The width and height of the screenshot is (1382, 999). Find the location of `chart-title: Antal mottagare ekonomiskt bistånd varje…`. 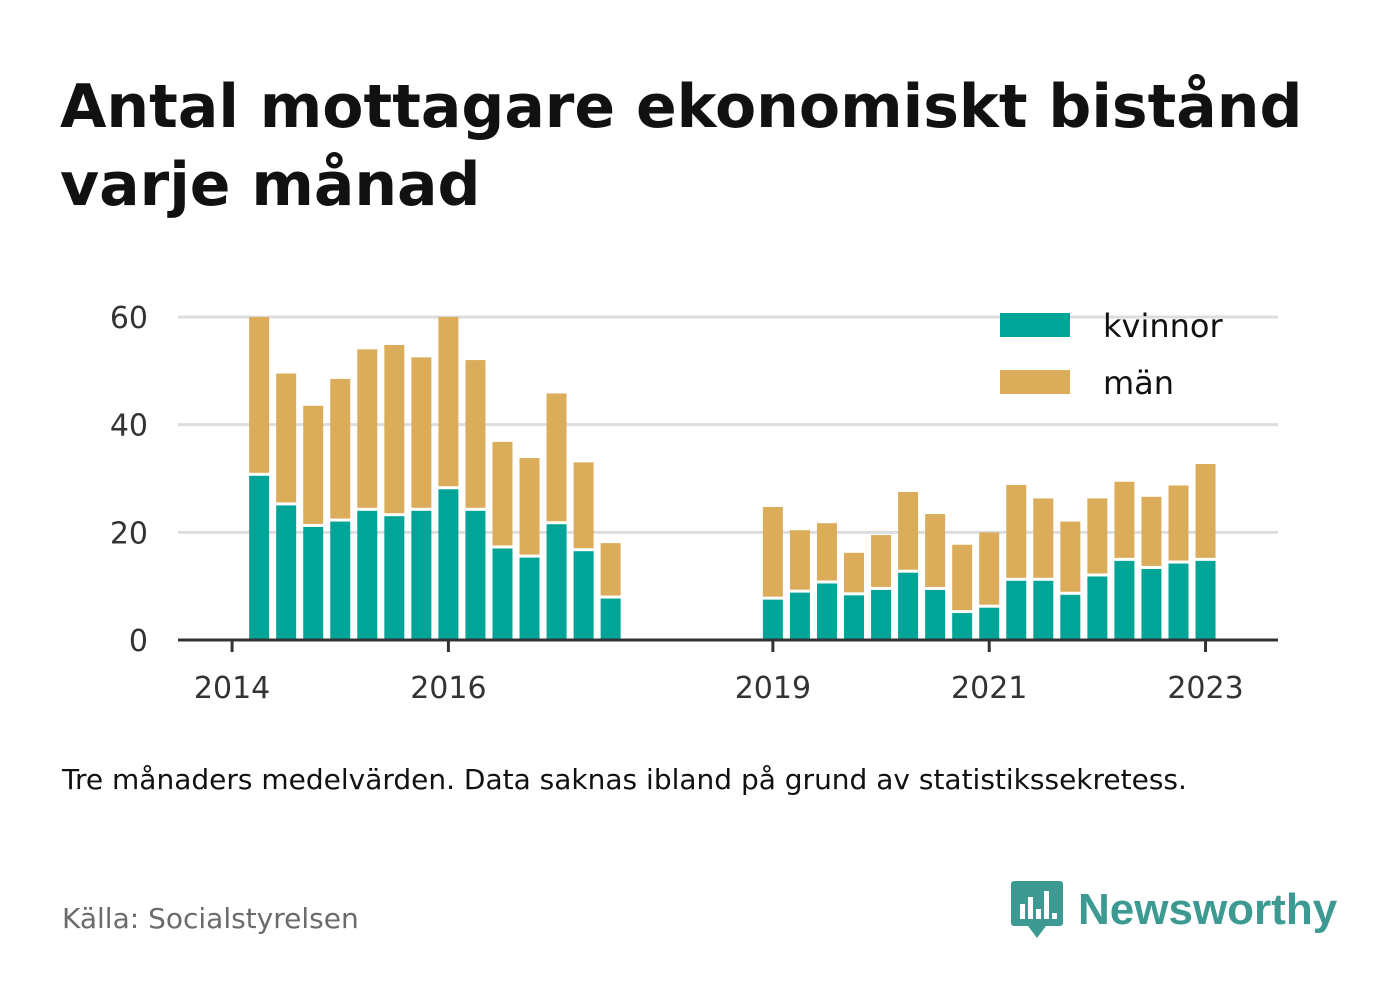

chart-title: Antal mottagare ekonomiskt bistånd varje… is located at coordinates (681, 146).